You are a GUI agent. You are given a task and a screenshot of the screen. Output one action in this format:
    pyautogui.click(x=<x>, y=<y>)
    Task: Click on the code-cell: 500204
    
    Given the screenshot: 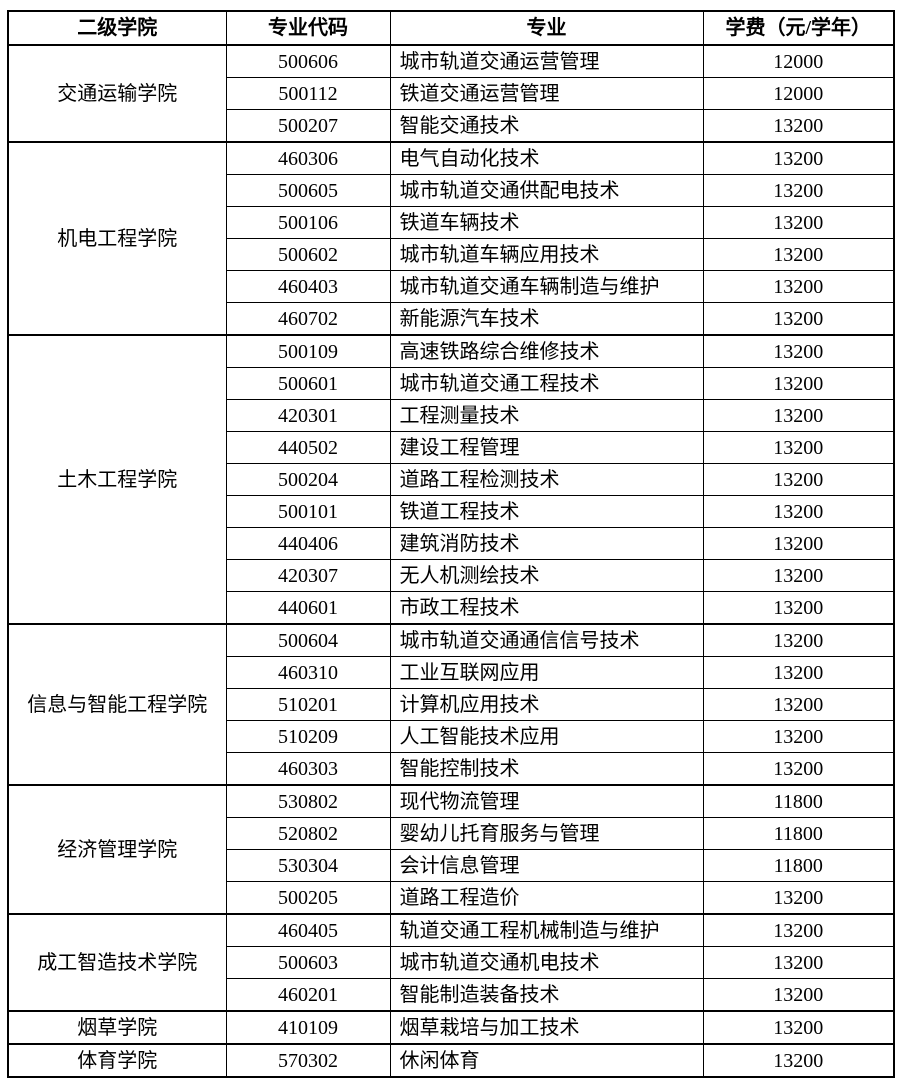 What is the action you would take?
    pyautogui.click(x=308, y=479)
    